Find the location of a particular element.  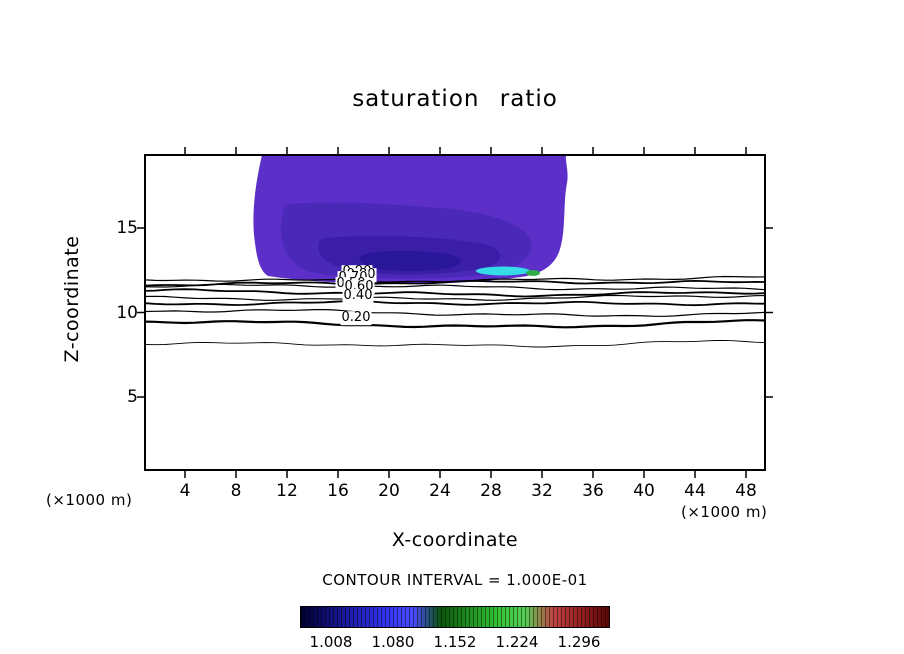

colorbar-label: 1.008 is located at coordinates (331, 642).